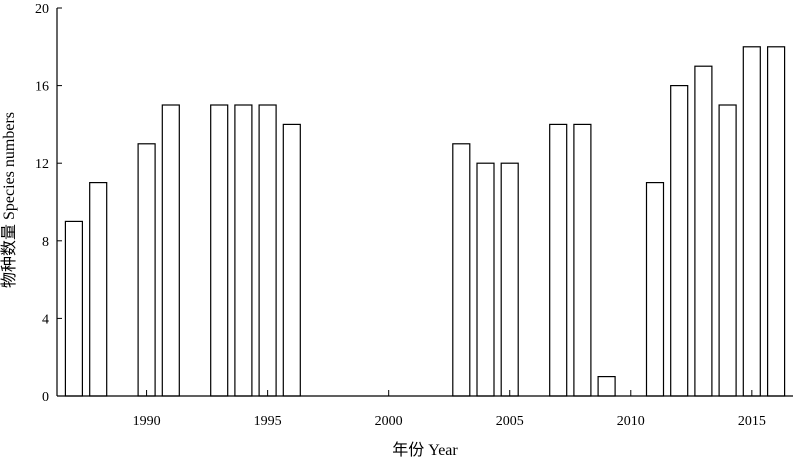 The image size is (800, 457). What do you see at coordinates (42, 164) in the screenshot?
I see `y-tick-label-12: 12` at bounding box center [42, 164].